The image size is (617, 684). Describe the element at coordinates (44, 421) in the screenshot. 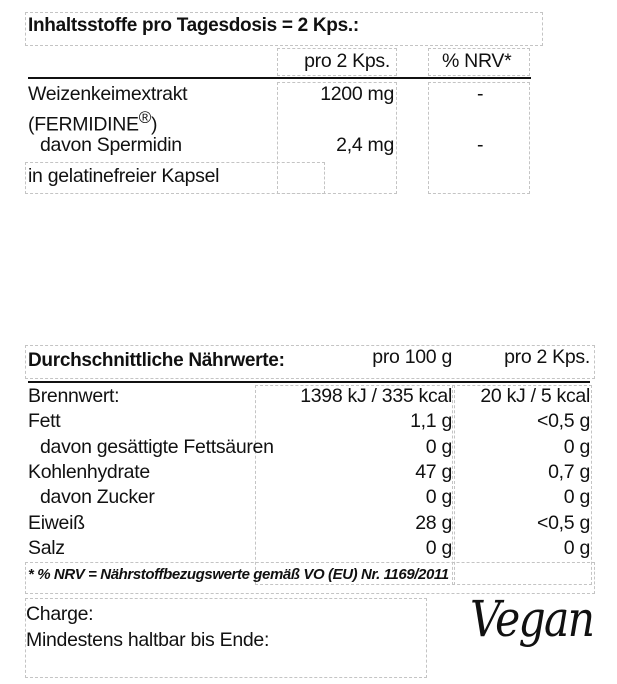

I see `nutrient-name: Fett` at that location.